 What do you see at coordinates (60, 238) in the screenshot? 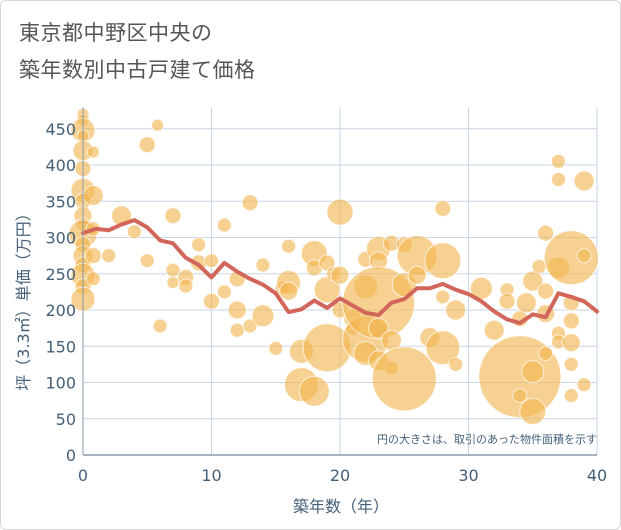
I see `y-tick-label: 300` at bounding box center [60, 238].